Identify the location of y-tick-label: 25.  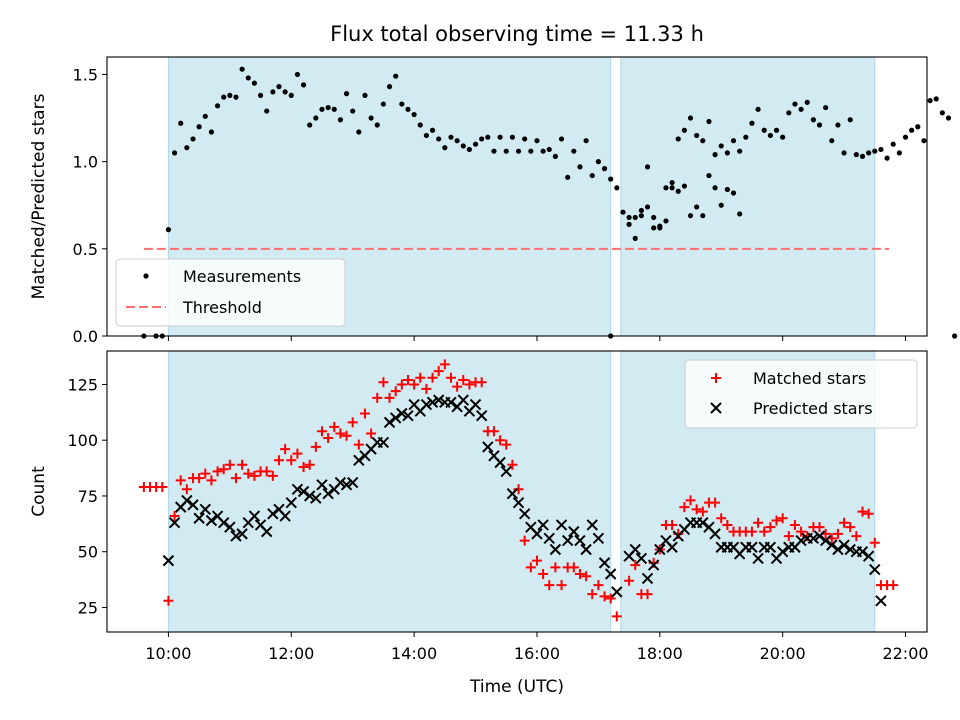
(88, 607).